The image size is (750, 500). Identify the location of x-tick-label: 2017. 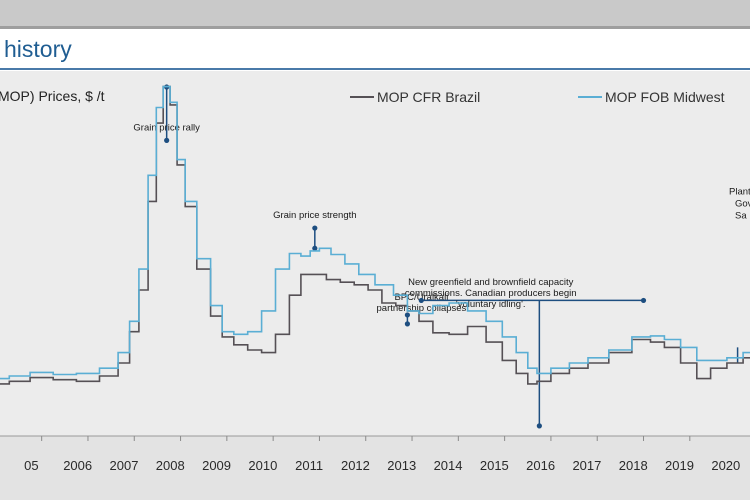
(586, 465).